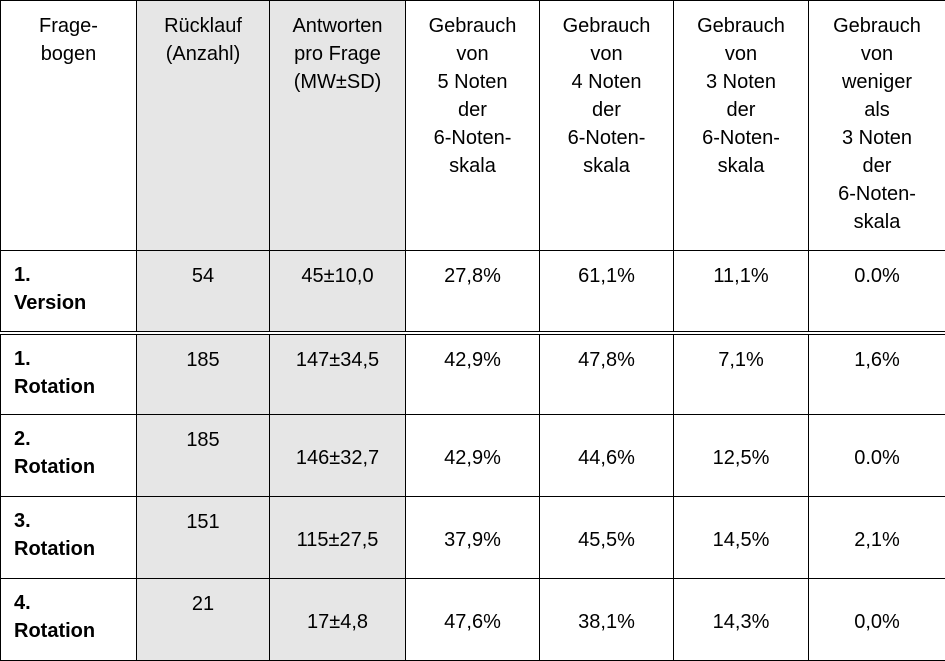  I want to click on antworten-cell: 115±27,5, so click(338, 538).